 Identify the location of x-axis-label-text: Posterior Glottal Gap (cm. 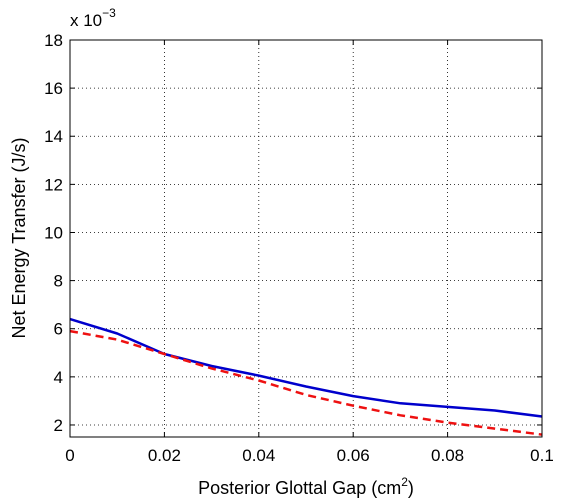
(299, 488).